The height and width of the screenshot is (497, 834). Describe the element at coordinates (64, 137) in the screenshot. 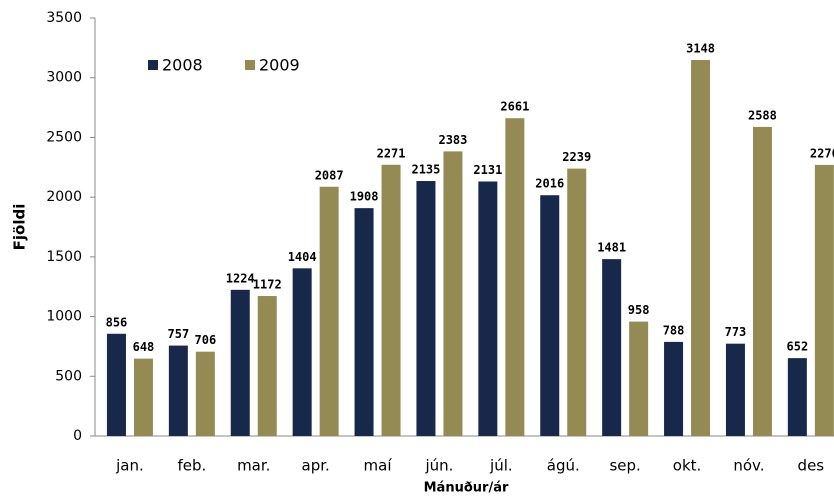

I see `y-tick-label: 2500` at that location.